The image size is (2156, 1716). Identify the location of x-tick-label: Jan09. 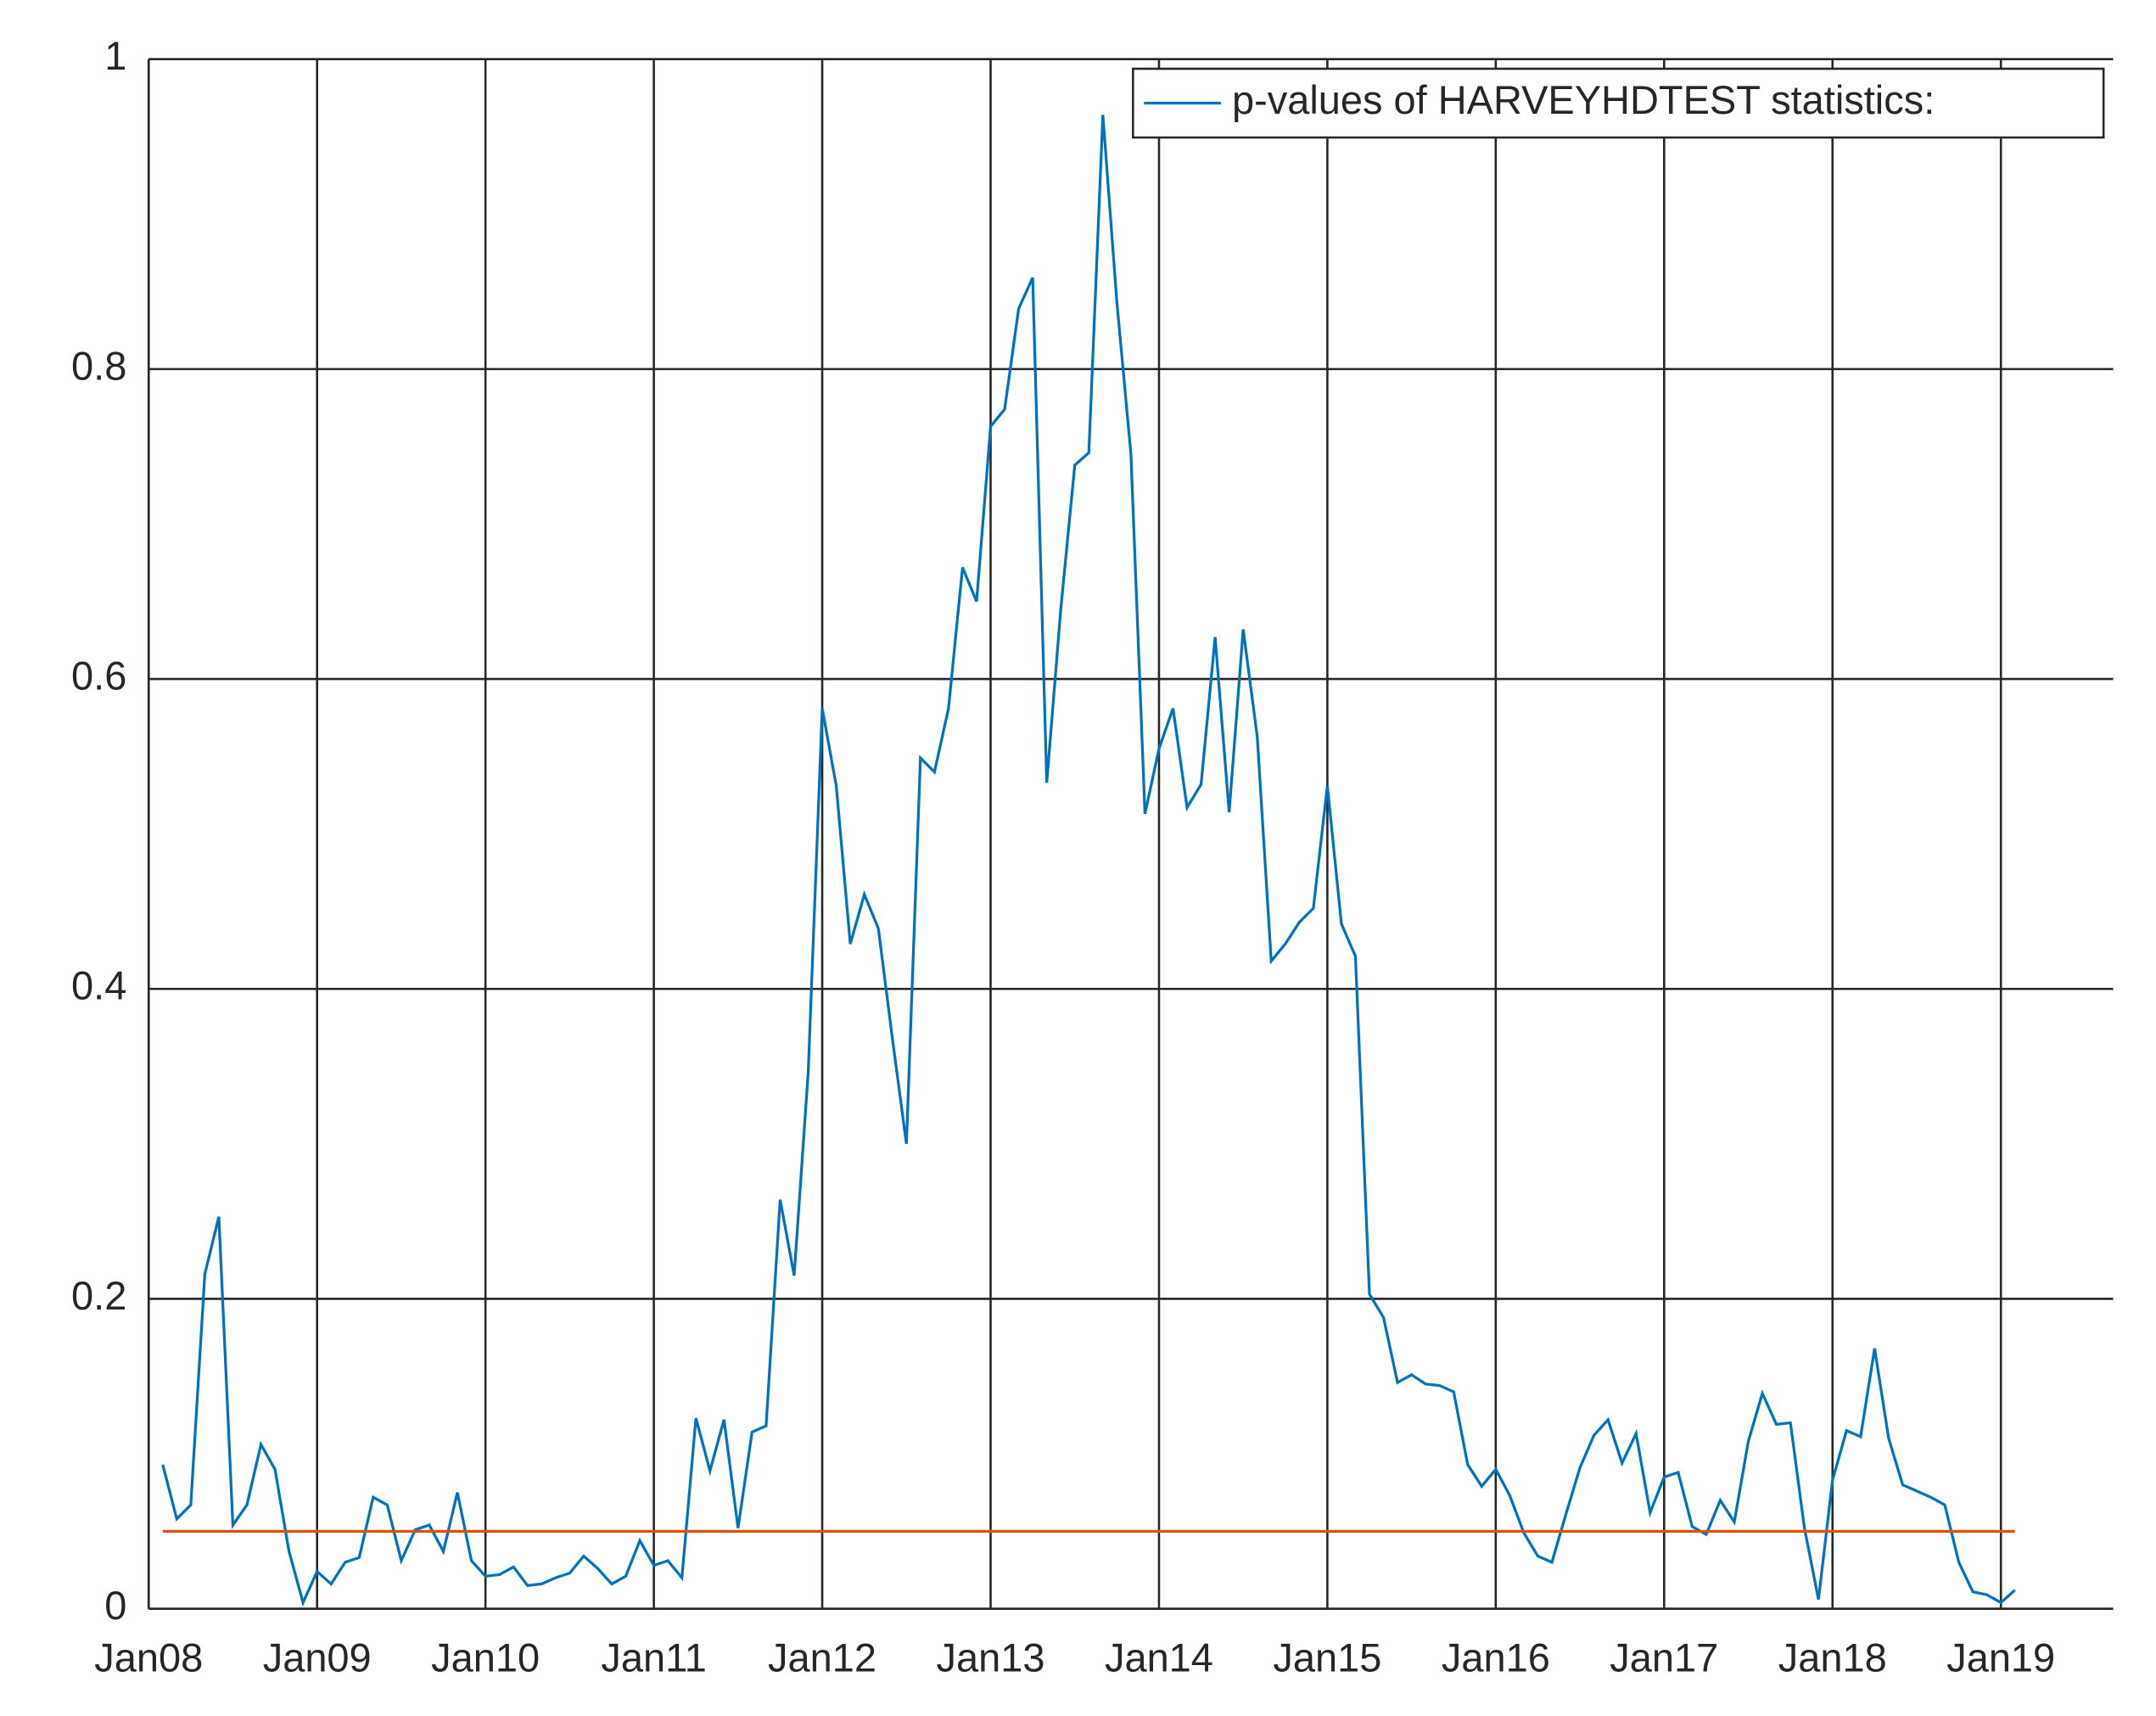
(317, 1657).